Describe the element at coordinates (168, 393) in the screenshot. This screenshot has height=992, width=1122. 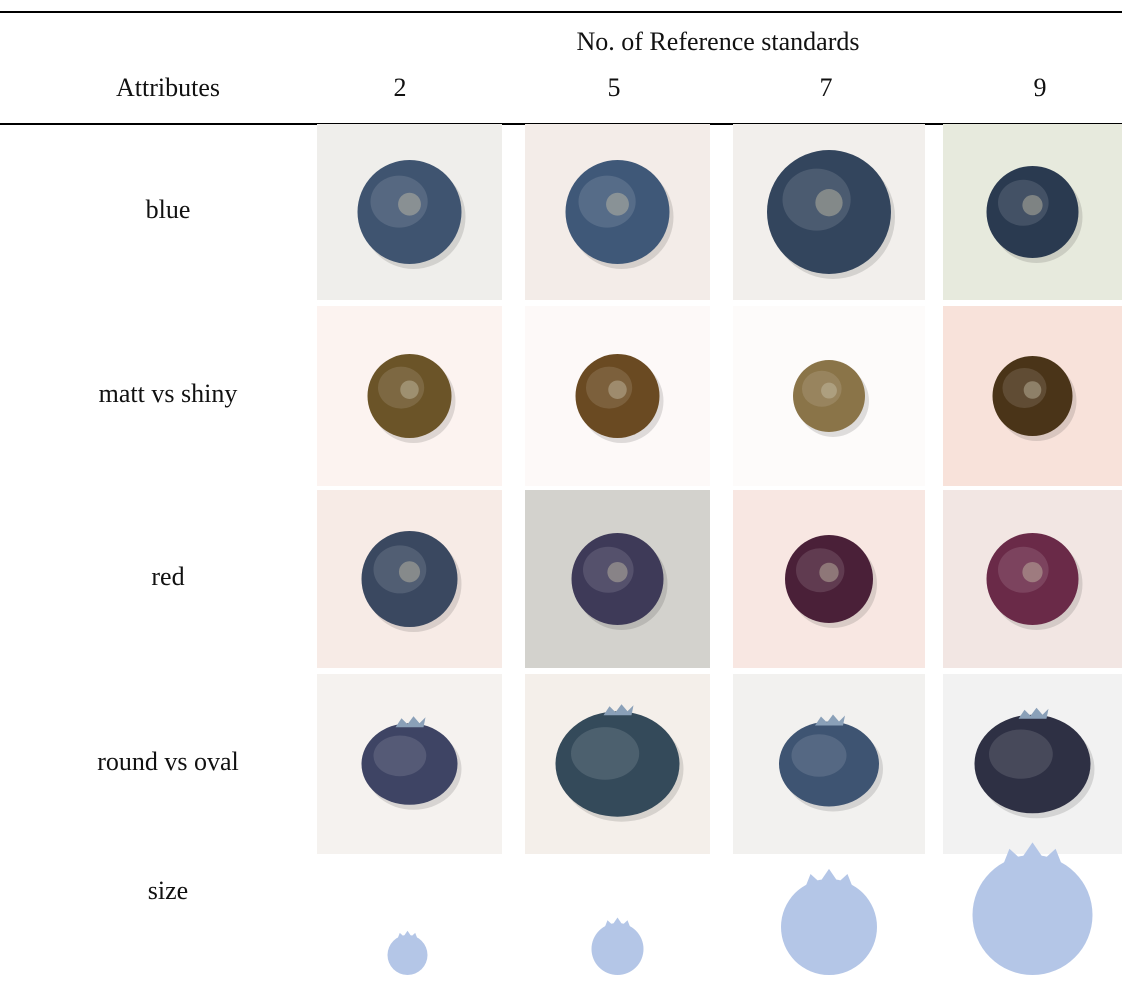
I see `row-label: matt vs shiny` at that location.